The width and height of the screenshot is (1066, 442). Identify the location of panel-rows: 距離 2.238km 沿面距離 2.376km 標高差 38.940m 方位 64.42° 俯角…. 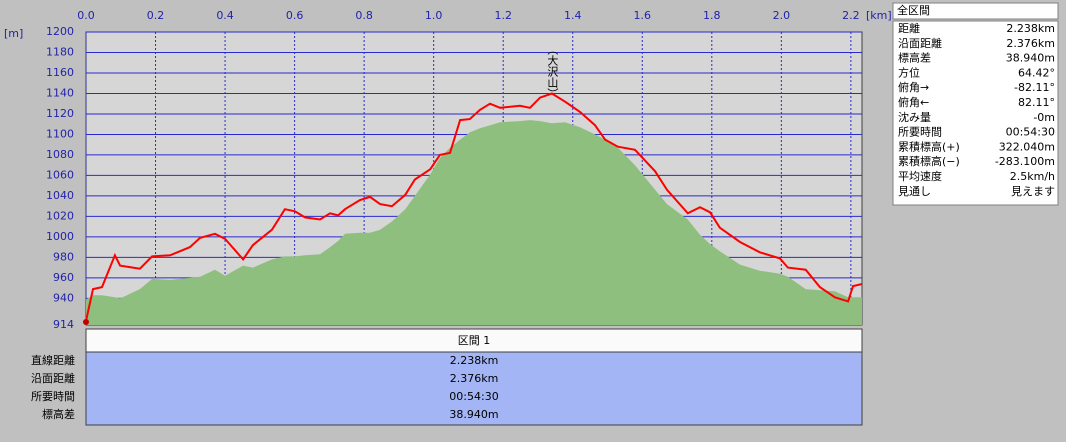
(976, 109).